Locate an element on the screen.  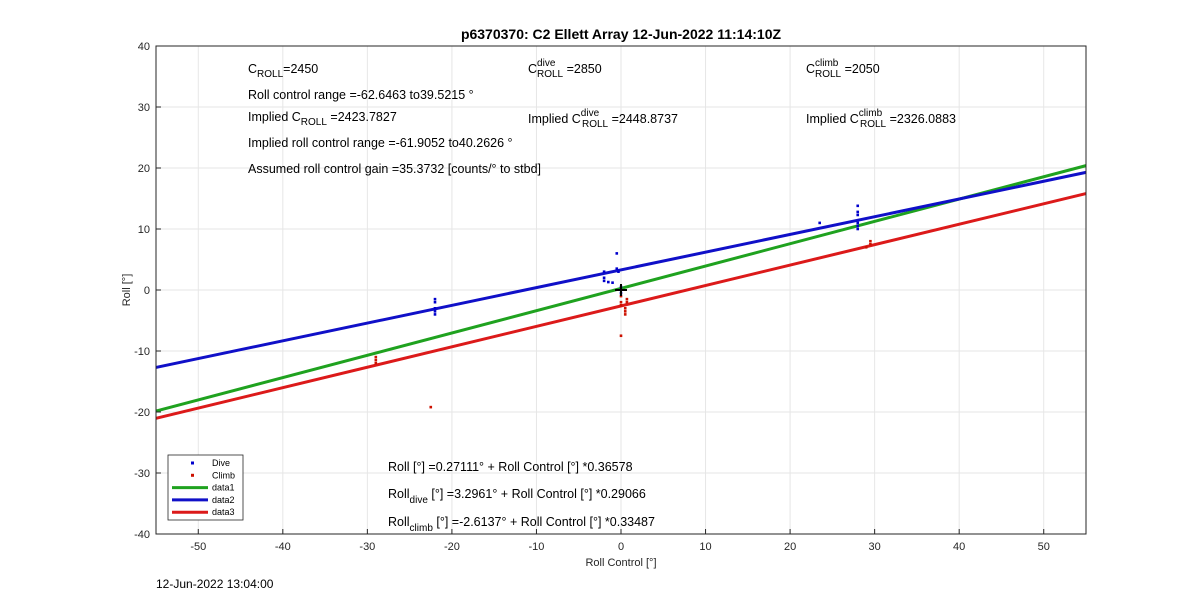
y-tick-label: -20 is located at coordinates (142, 413).